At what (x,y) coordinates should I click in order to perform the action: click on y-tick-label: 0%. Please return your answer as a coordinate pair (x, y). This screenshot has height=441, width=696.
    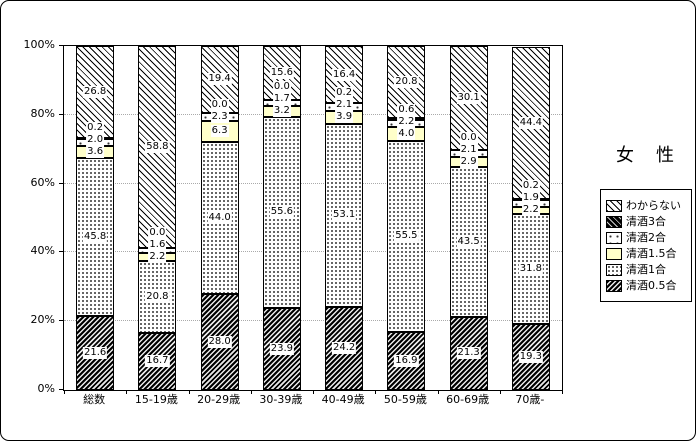
    Looking at the image, I should click on (46, 388).